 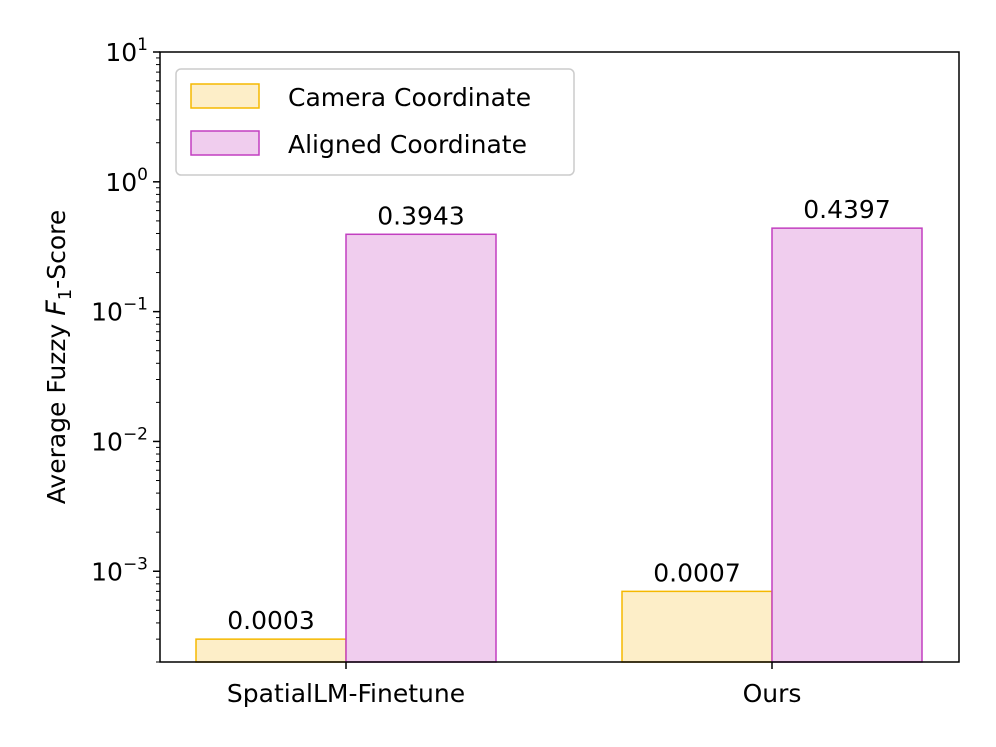 I want to click on legend-box, so click(x=375, y=122).